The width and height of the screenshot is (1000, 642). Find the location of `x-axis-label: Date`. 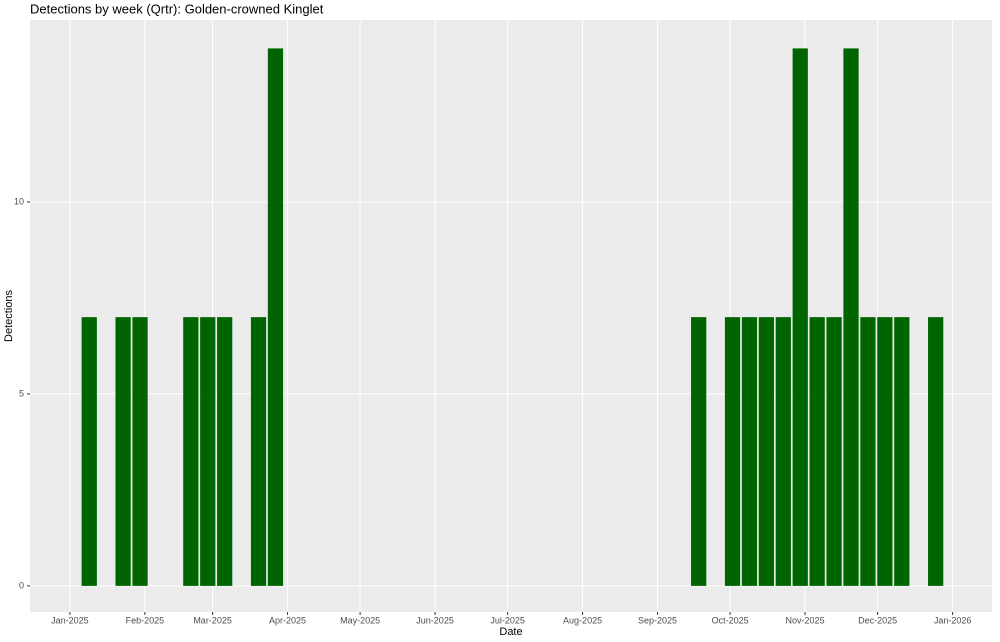

x-axis-label: Date is located at coordinates (510, 632).